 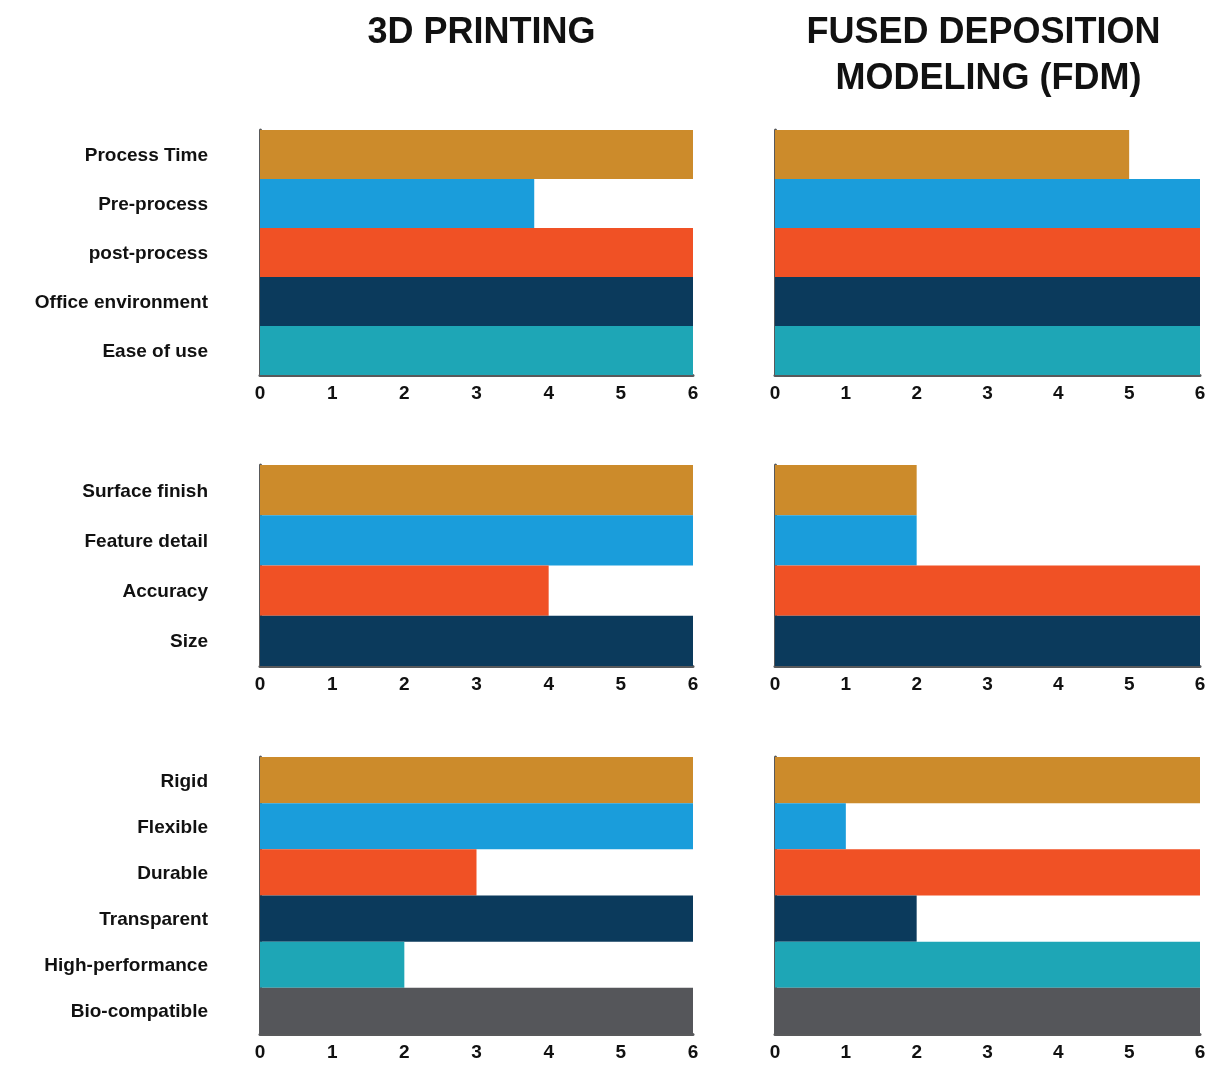 What do you see at coordinates (165, 591) in the screenshot?
I see `y-tick-label: Accuracy` at bounding box center [165, 591].